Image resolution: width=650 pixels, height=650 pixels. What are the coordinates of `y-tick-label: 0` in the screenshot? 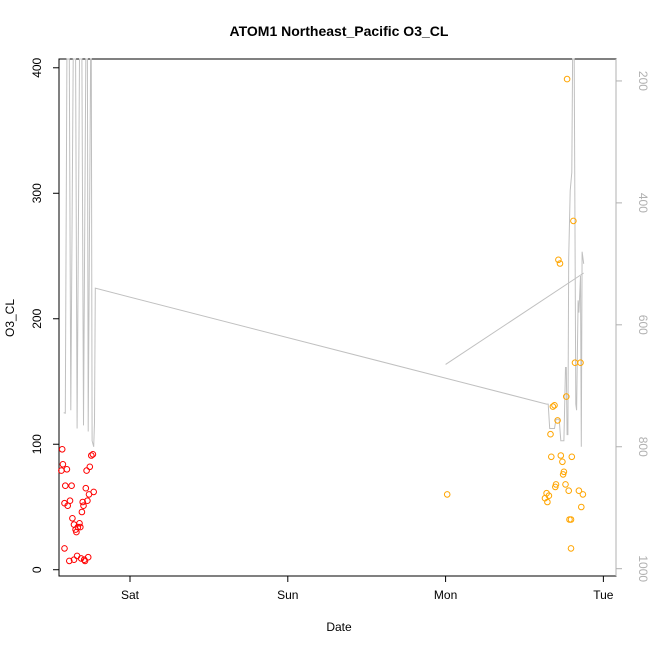 It's located at (37, 569).